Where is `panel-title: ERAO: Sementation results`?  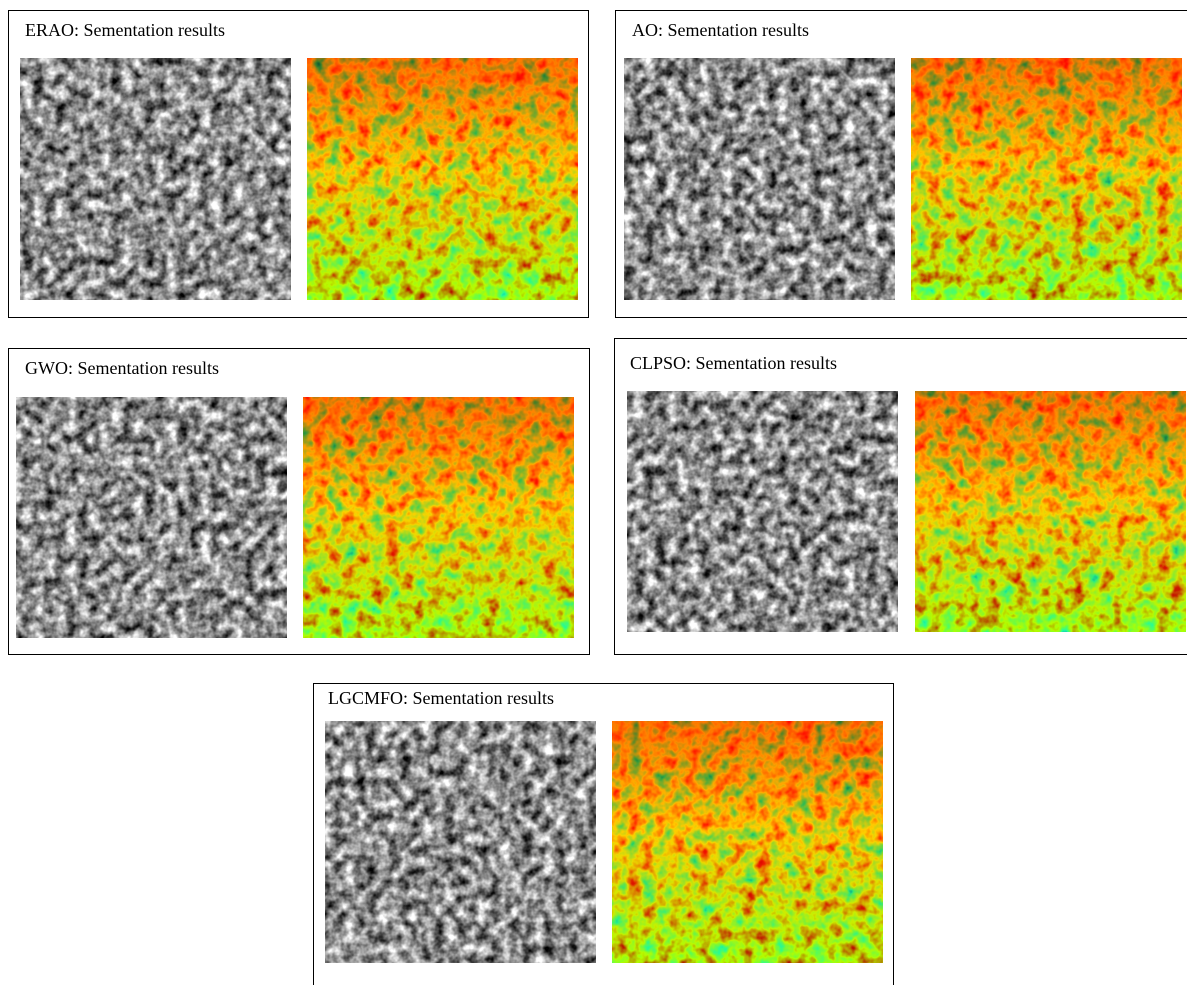 panel-title: ERAO: Sementation results is located at coordinates (125, 30).